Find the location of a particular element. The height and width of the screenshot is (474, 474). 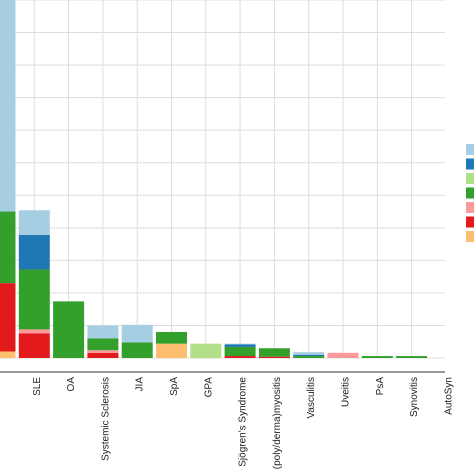

x-tick-label: Synovitis is located at coordinates (414, 397).